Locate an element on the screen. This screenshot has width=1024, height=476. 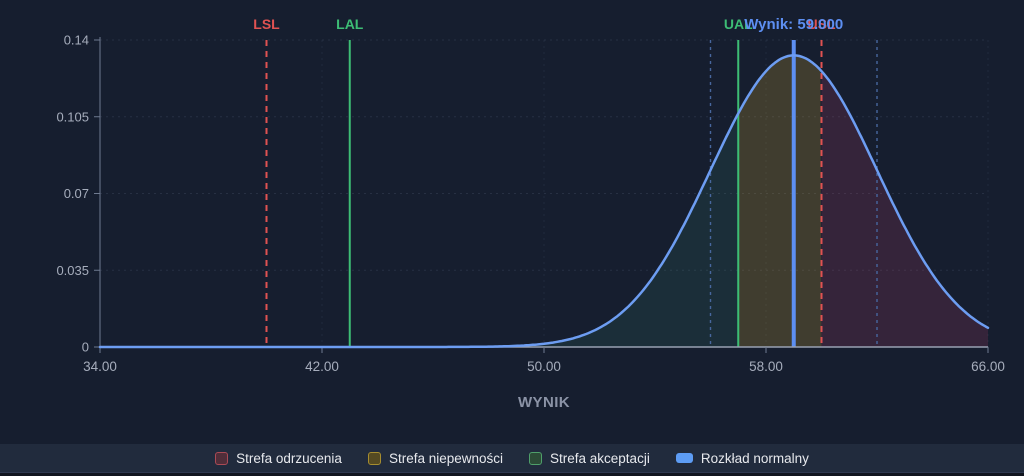
x-tick-label: 58.00 is located at coordinates (766, 366).